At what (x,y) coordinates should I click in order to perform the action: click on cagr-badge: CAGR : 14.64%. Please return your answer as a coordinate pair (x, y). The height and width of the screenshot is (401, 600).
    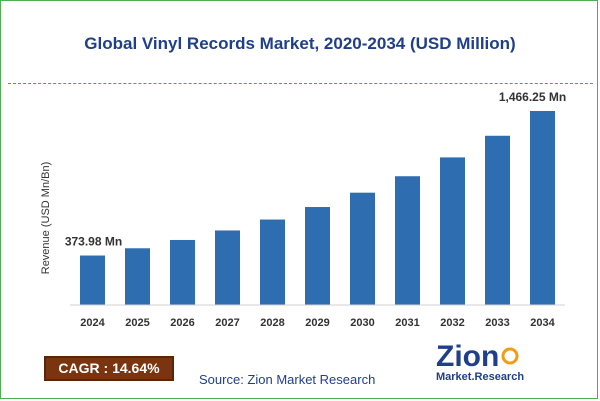
    Looking at the image, I should click on (109, 368).